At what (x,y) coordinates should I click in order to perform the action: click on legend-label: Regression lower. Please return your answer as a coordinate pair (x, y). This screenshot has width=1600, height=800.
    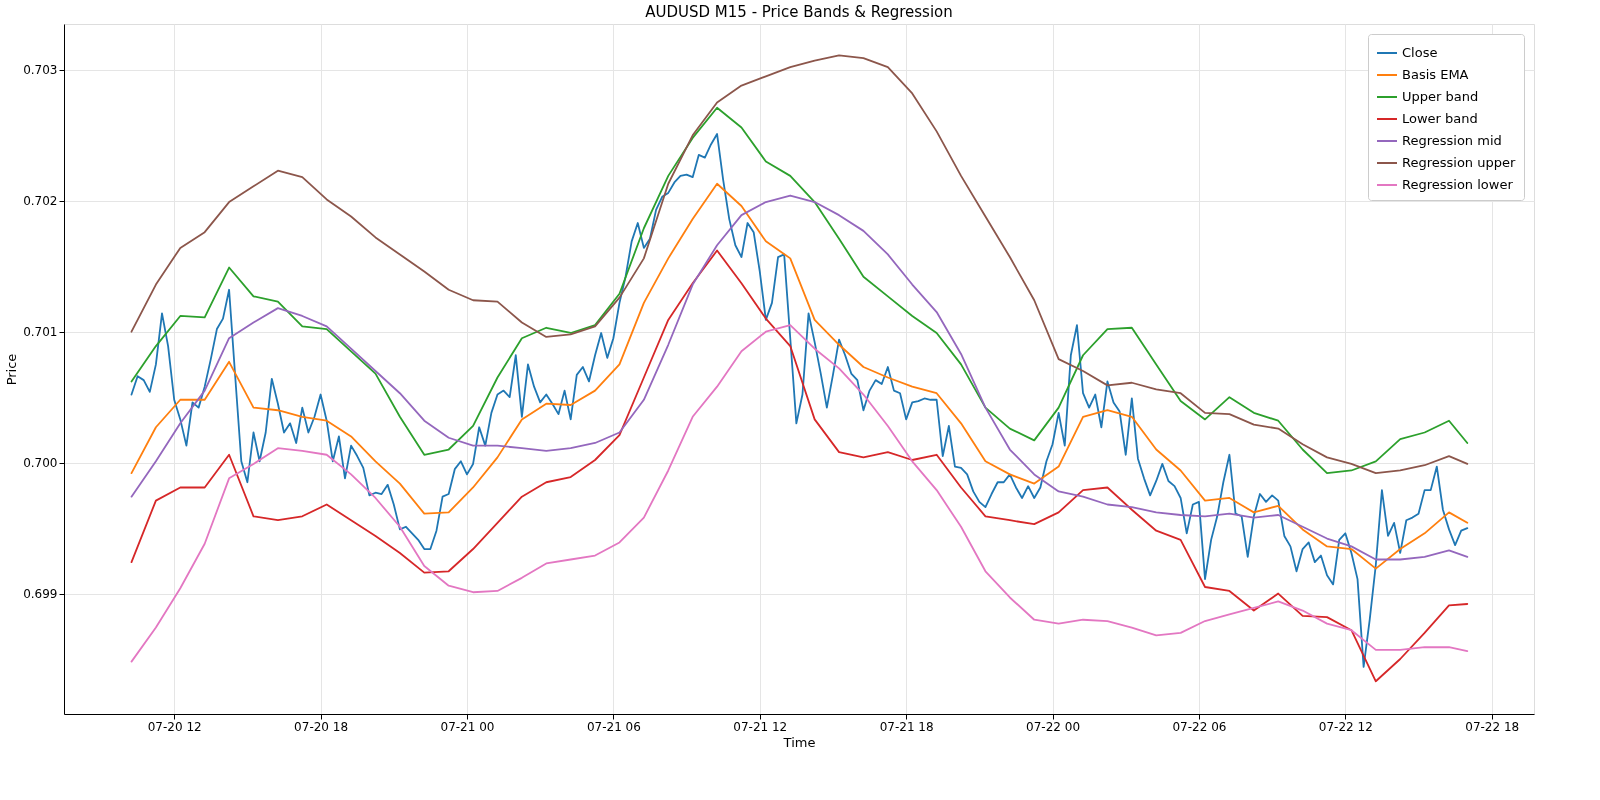
    Looking at the image, I should click on (1458, 184).